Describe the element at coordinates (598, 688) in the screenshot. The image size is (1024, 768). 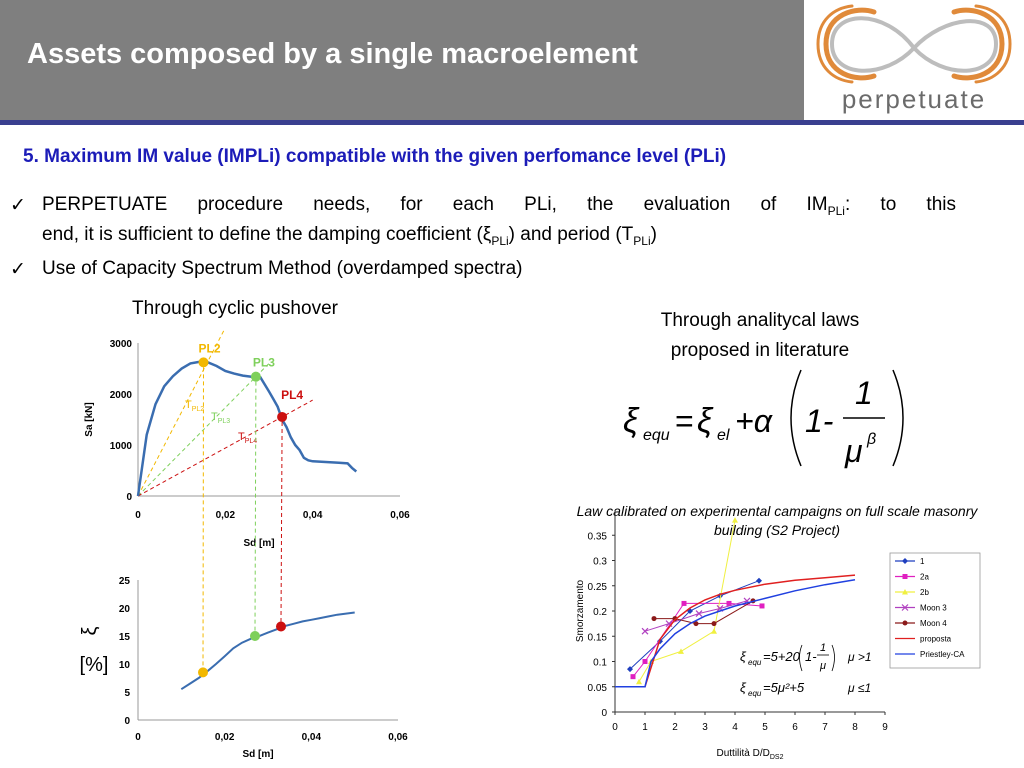
I see `y-tick-label: 0.05` at that location.